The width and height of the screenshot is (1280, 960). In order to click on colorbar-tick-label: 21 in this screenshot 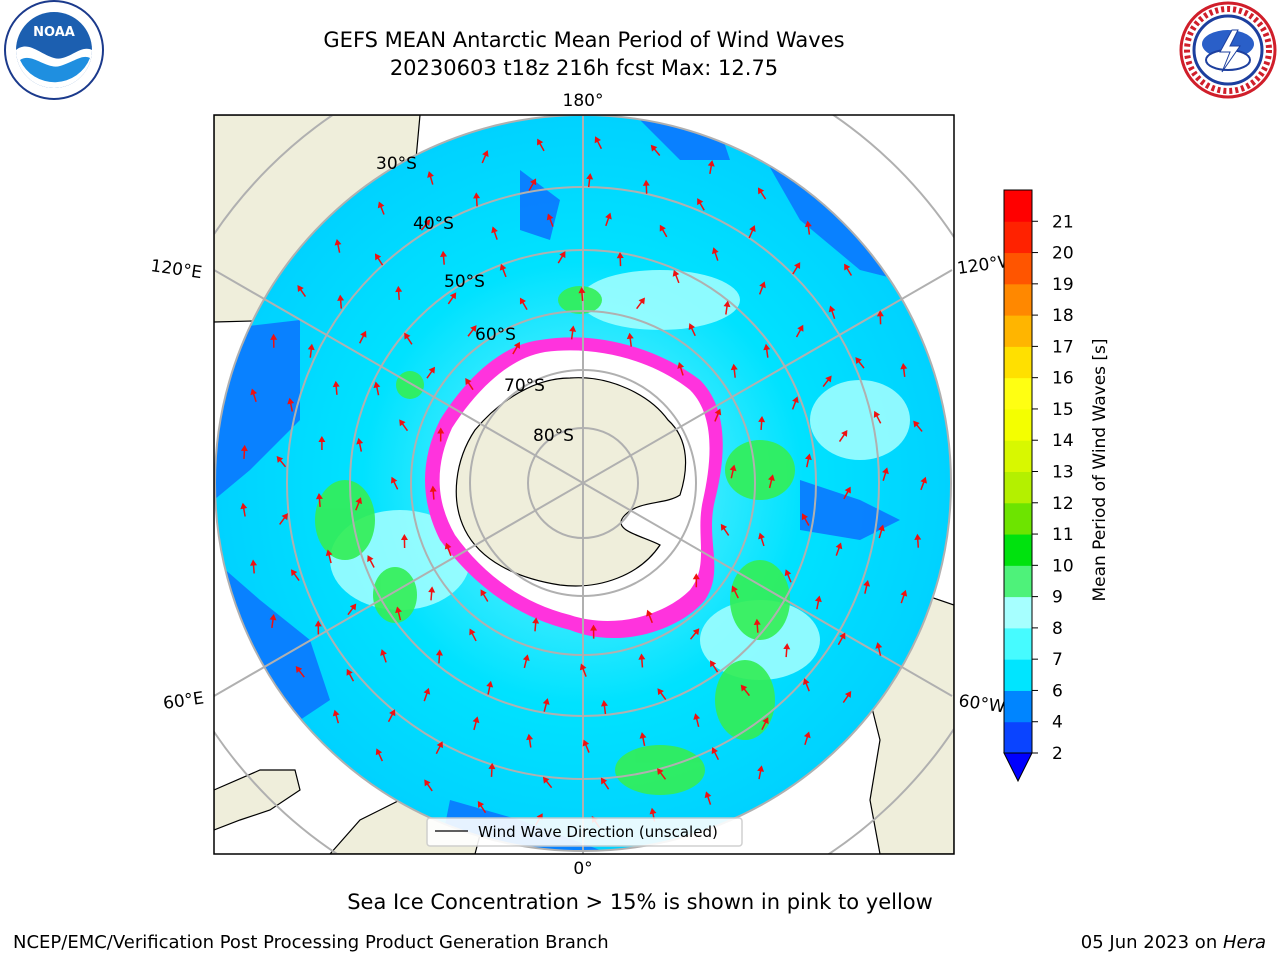, I will do `click(1063, 222)`.